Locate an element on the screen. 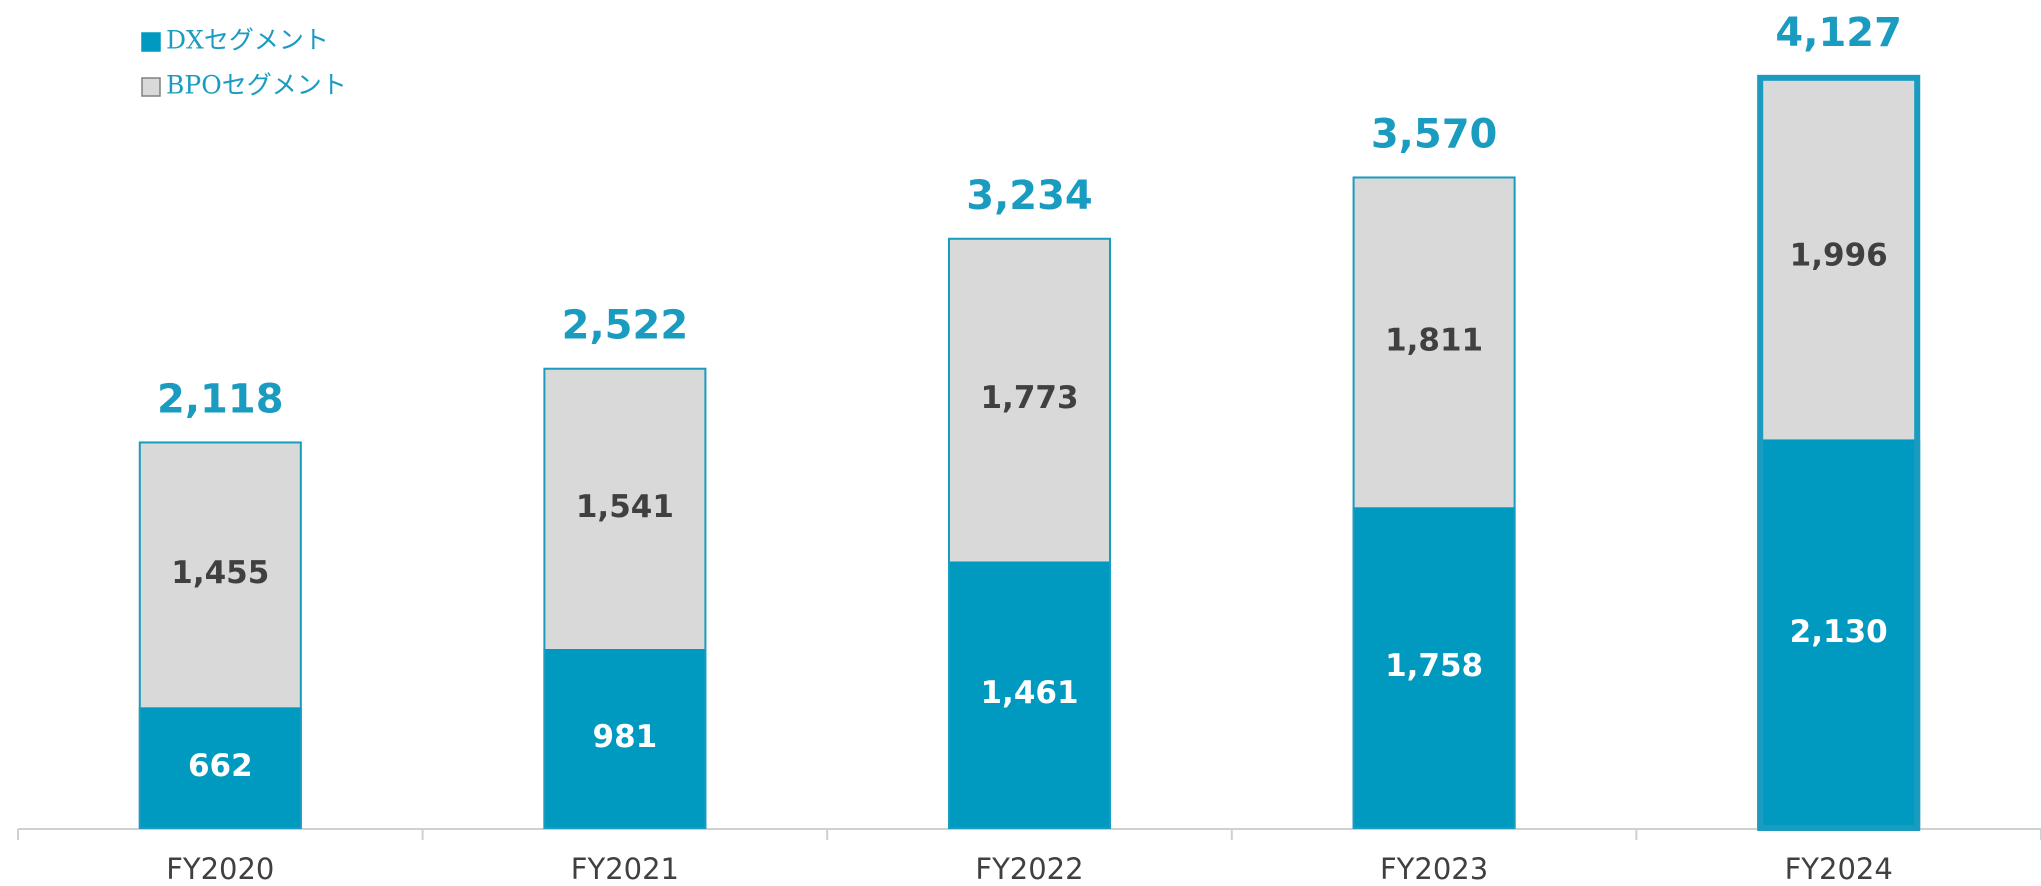  legend-text: DXセグメント is located at coordinates (247, 40).